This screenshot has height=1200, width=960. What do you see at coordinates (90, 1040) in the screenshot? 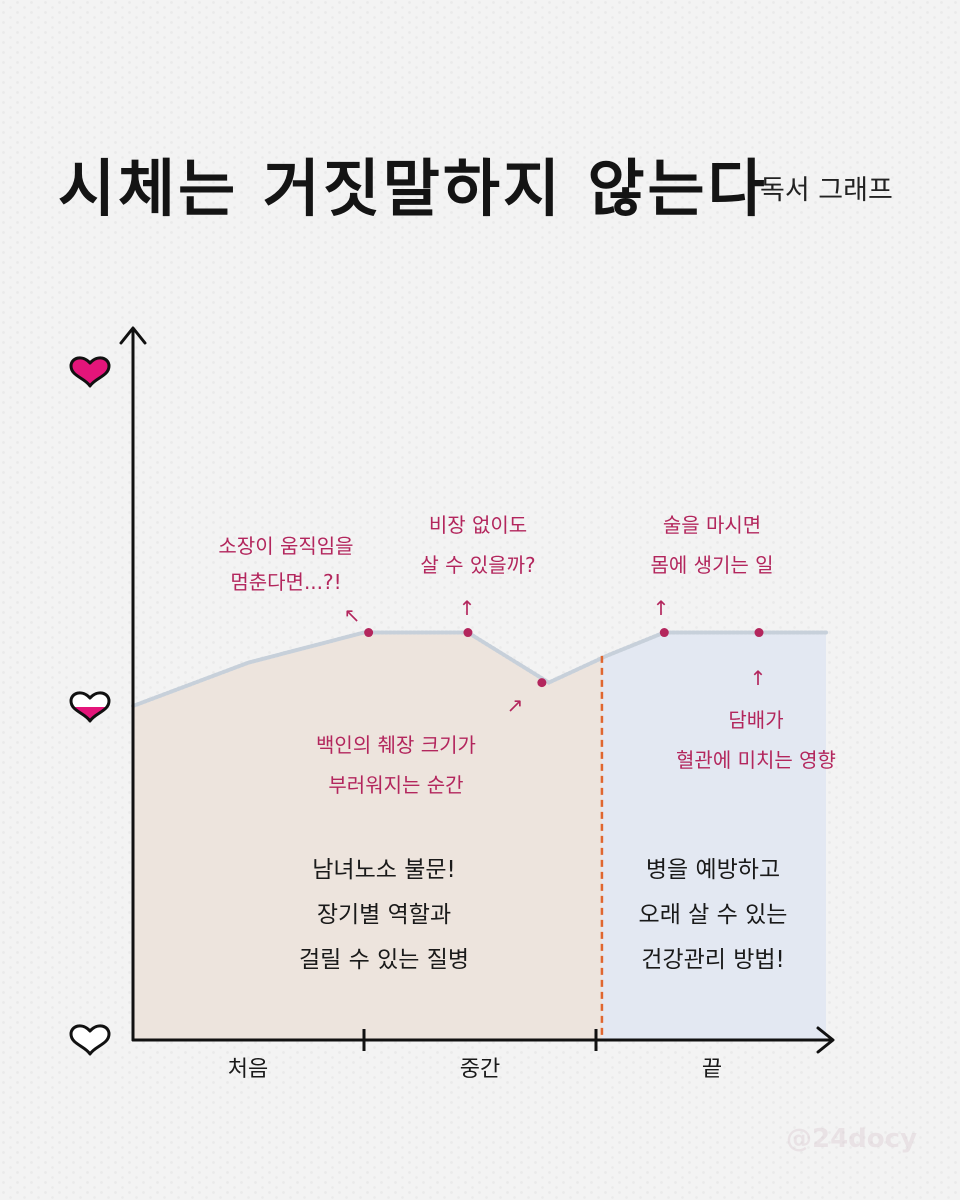
I see `empty-heart-icon` at bounding box center [90, 1040].